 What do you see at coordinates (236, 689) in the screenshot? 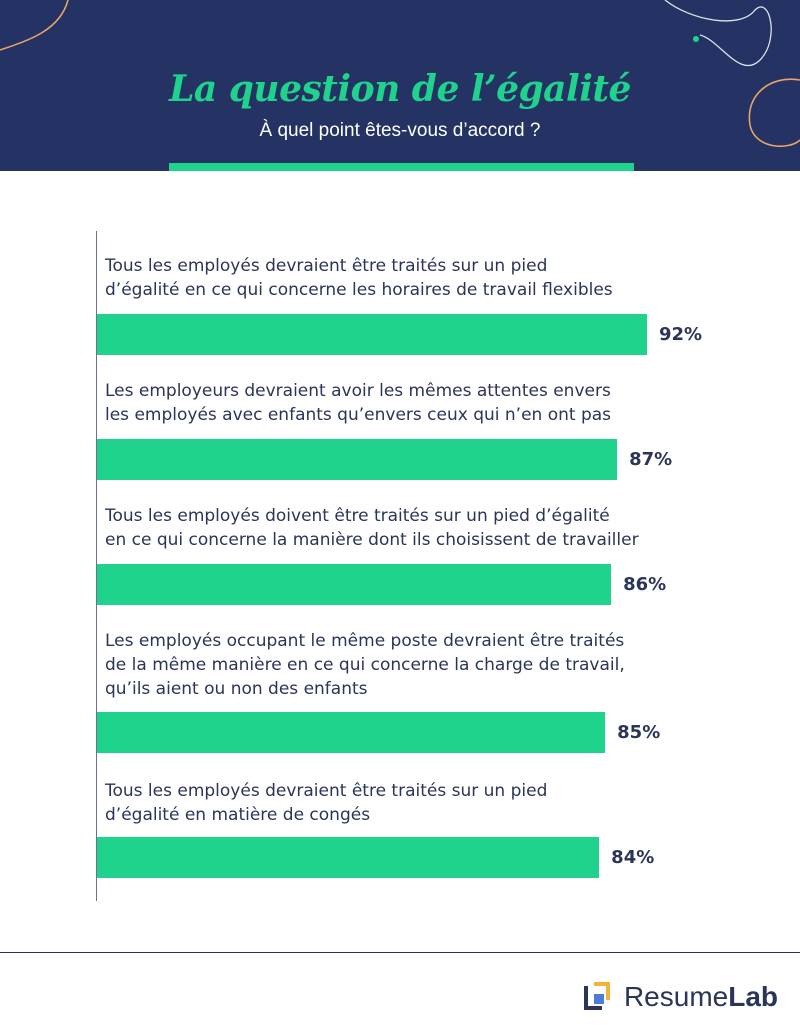
I see `question-label-line: qu’ils aient ou non des enfants` at bounding box center [236, 689].